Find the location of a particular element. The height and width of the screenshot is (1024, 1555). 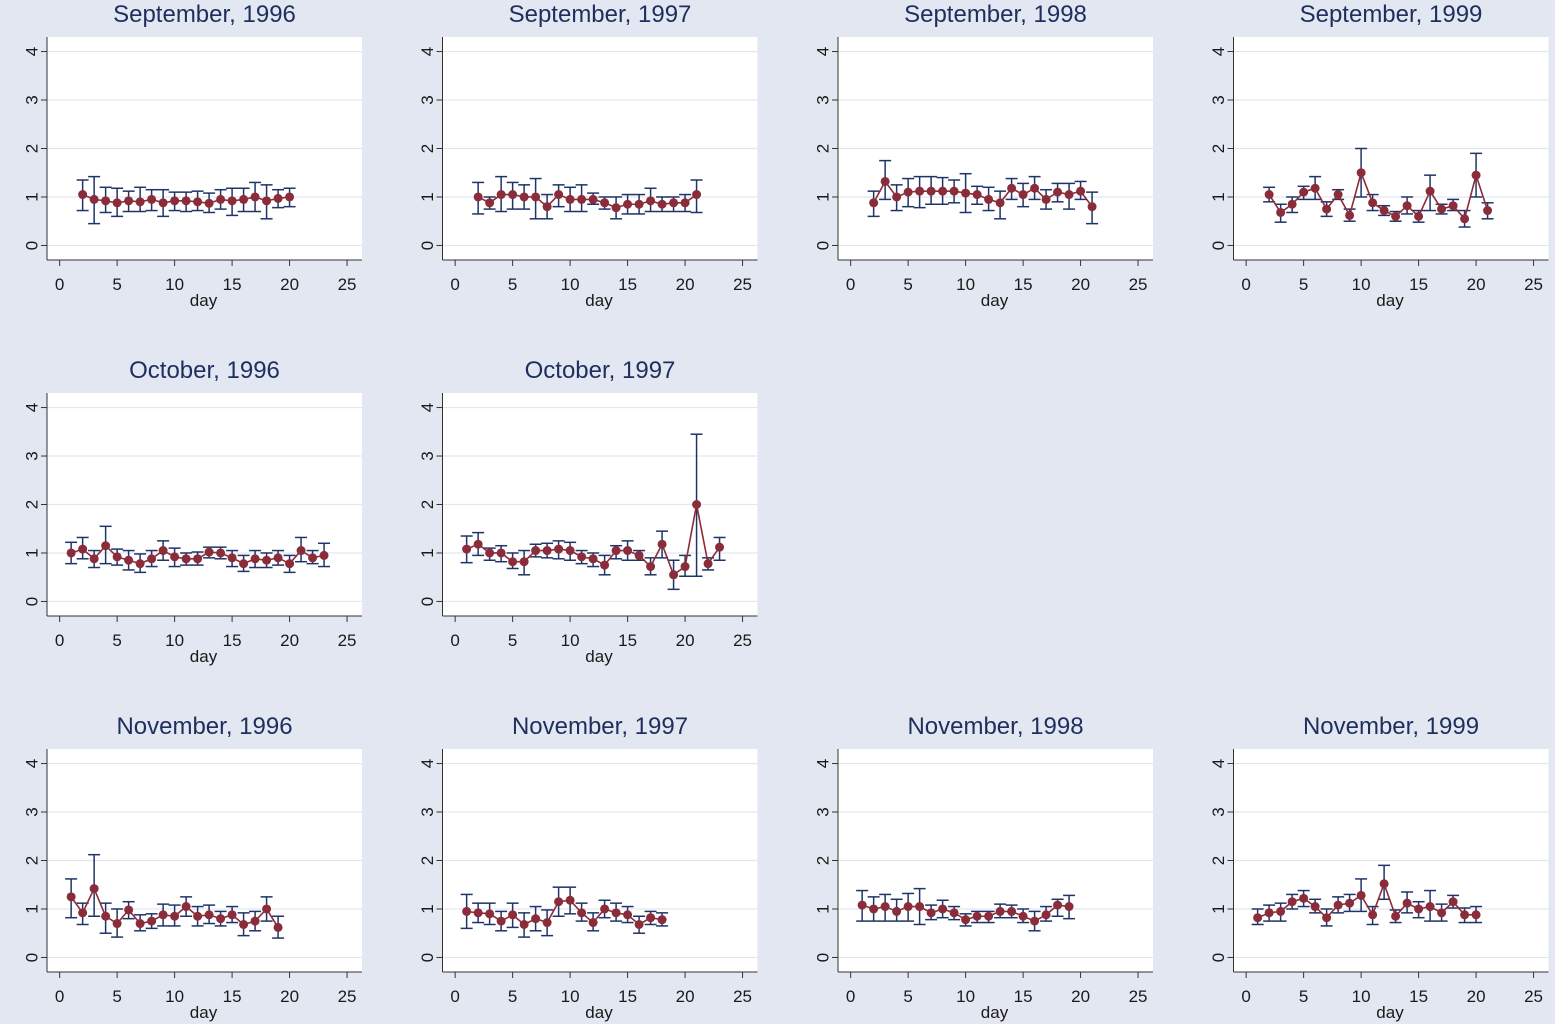

panel: November, 1999 0 1 2 3 4 0 5 10 15 20 25 day is located at coordinates (1379, 867).